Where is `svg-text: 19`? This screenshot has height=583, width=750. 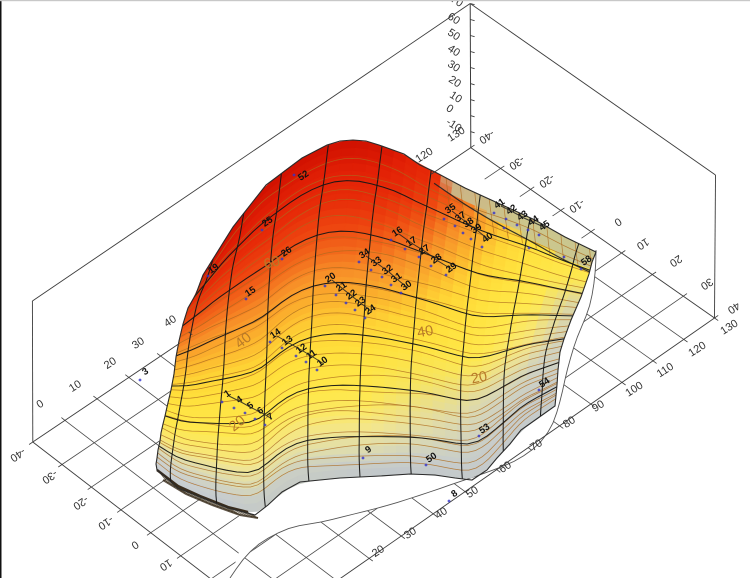
svg-text: 19 is located at coordinates (213, 268).